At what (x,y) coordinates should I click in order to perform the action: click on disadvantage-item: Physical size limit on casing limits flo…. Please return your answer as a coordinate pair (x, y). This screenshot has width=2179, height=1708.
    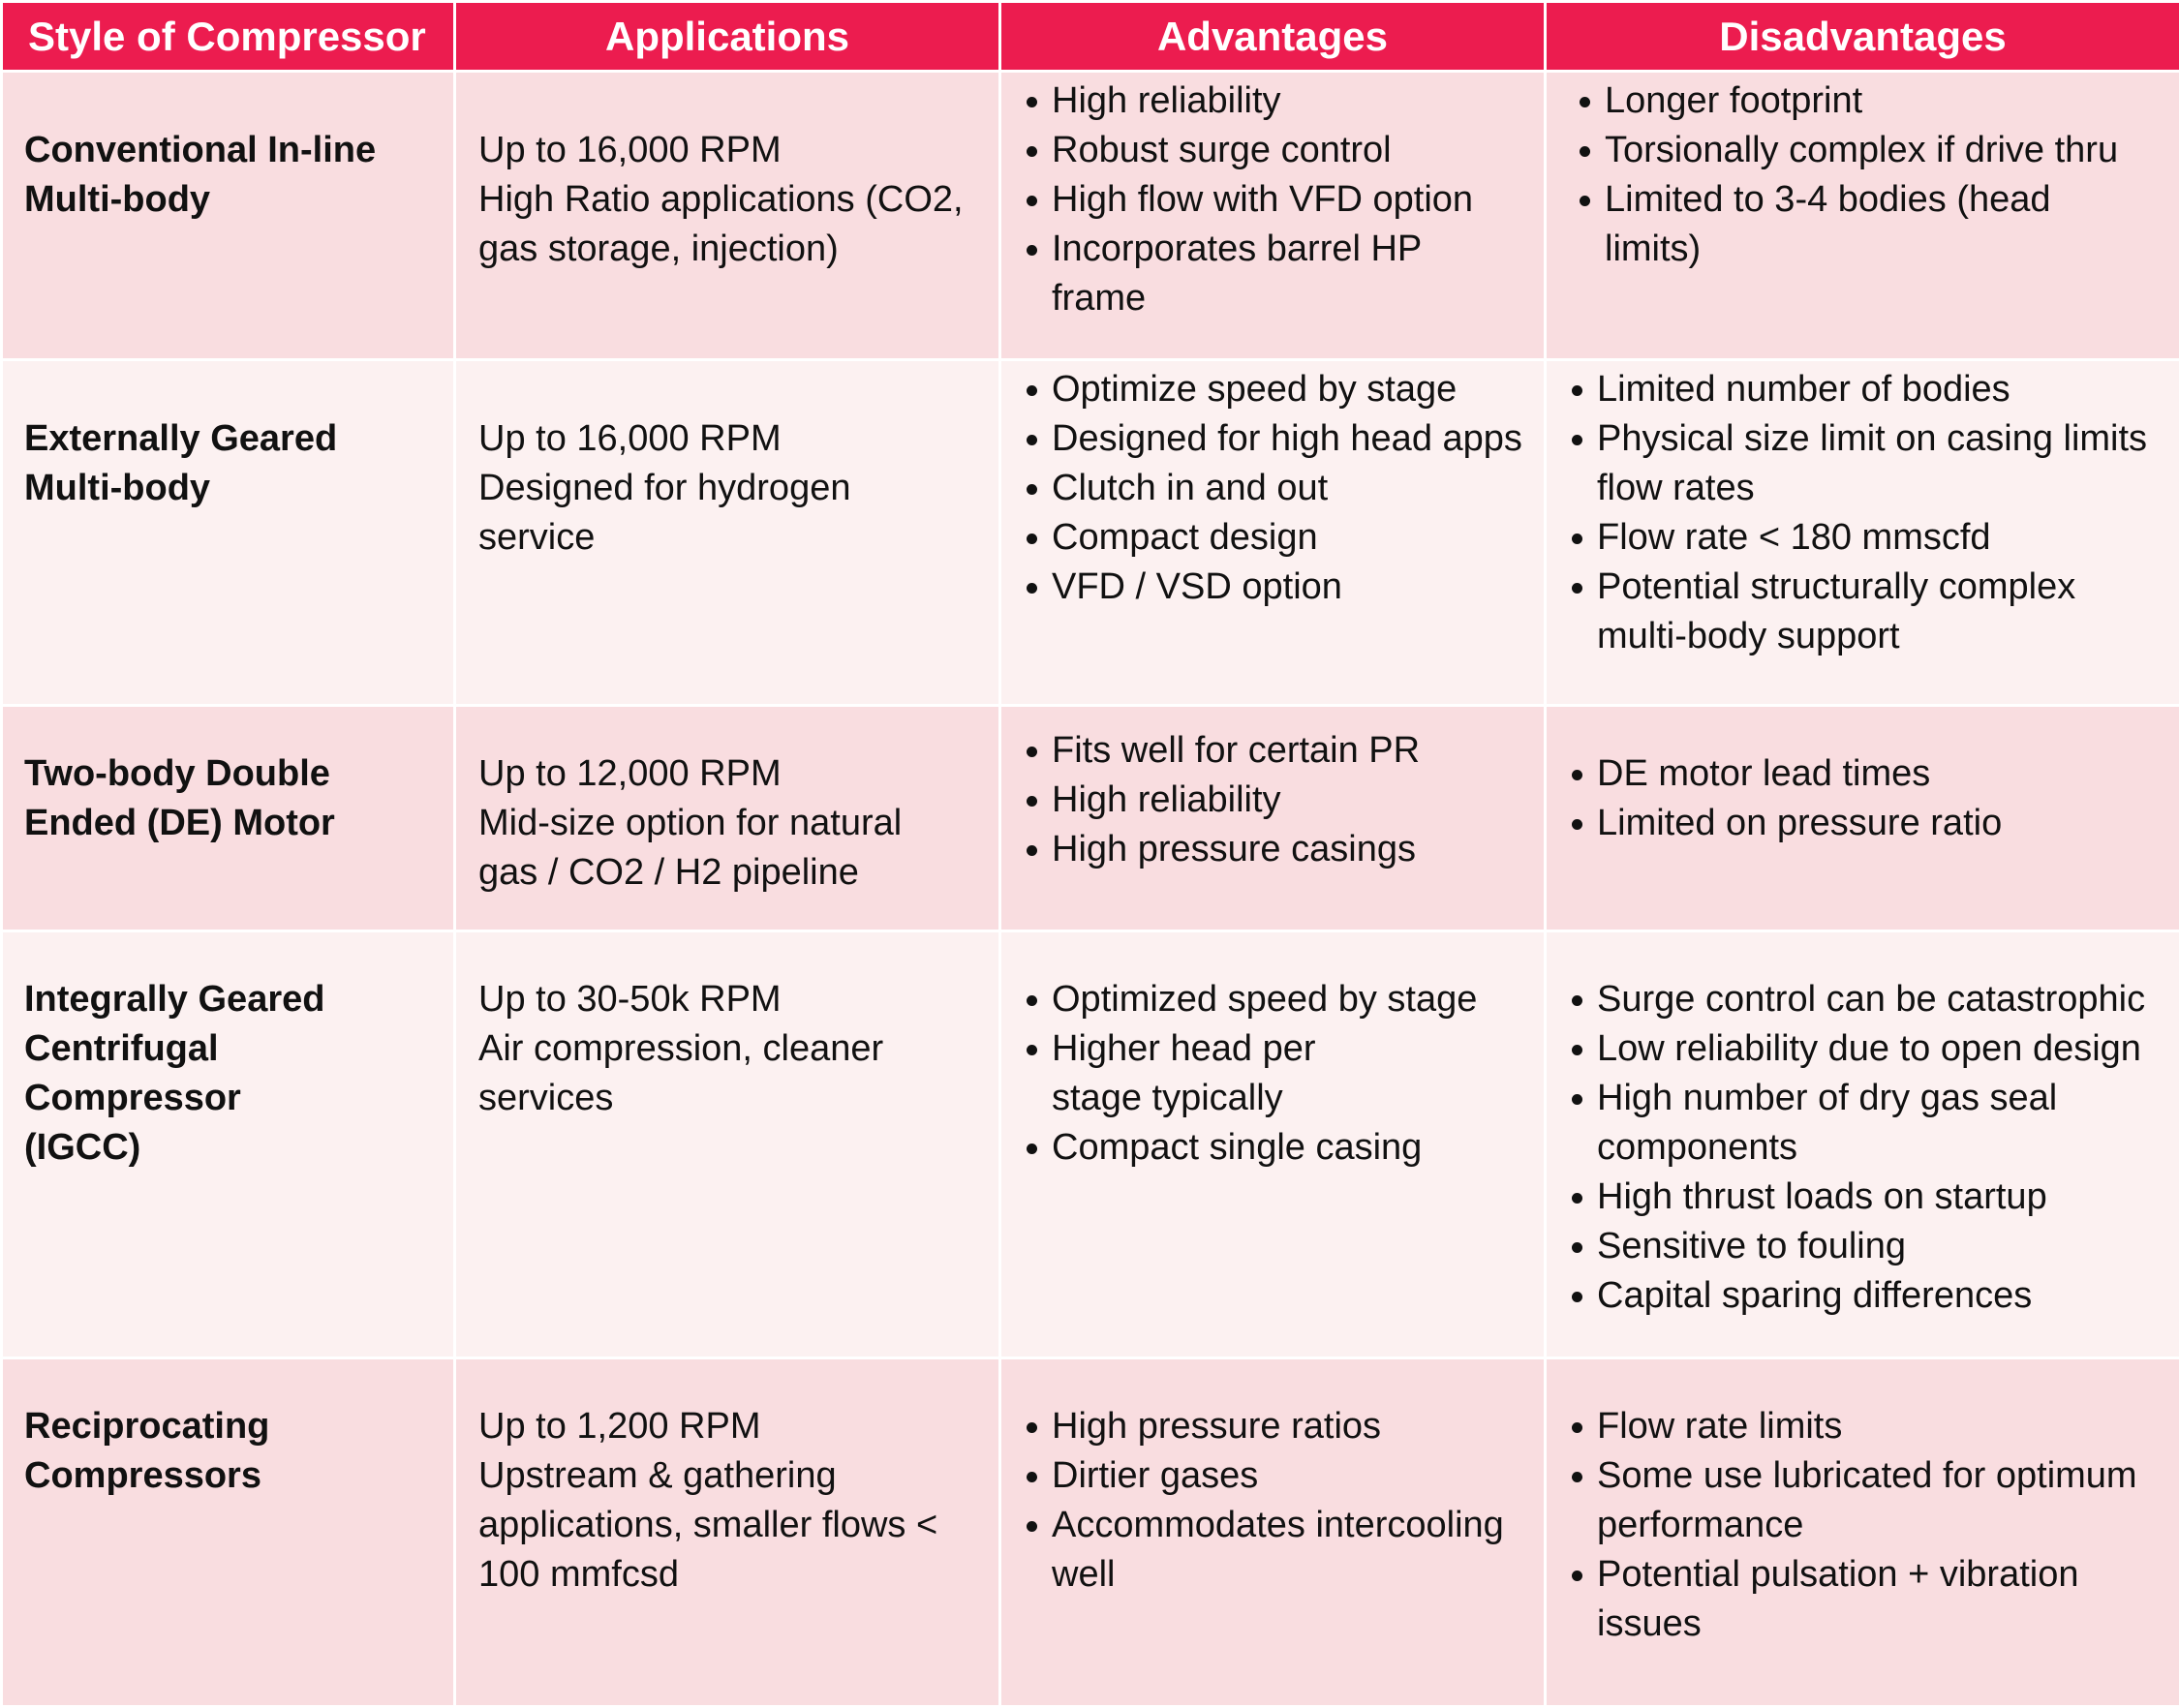
    Looking at the image, I should click on (1882, 463).